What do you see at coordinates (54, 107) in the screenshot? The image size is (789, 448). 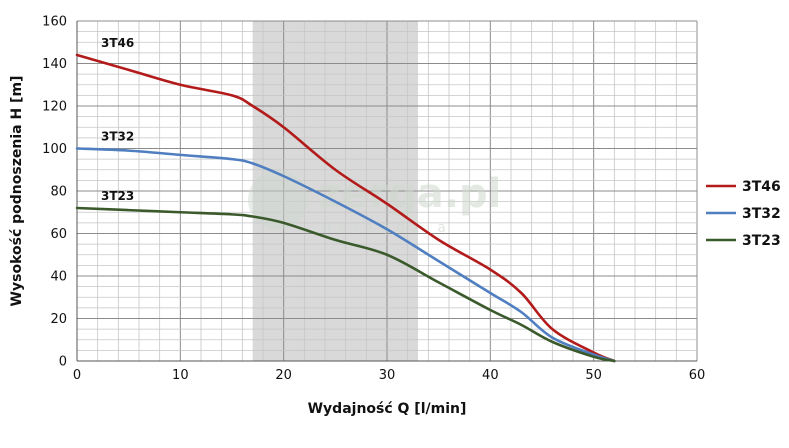 I see `y-tick-label: 120` at bounding box center [54, 107].